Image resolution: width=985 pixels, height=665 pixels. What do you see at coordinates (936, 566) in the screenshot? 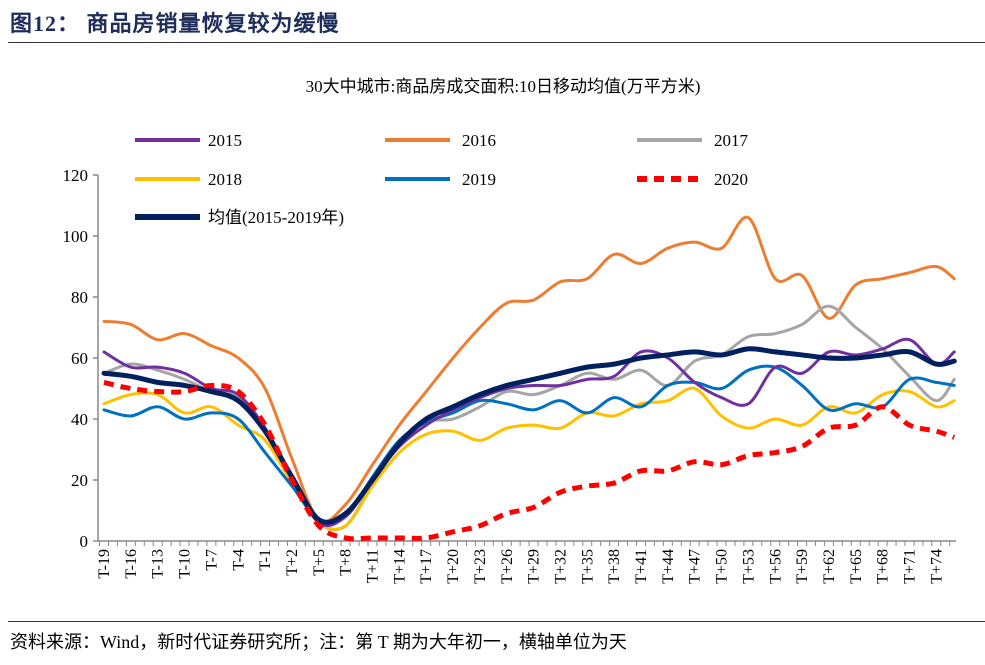
I see `x-tick-label: T+74` at bounding box center [936, 566].